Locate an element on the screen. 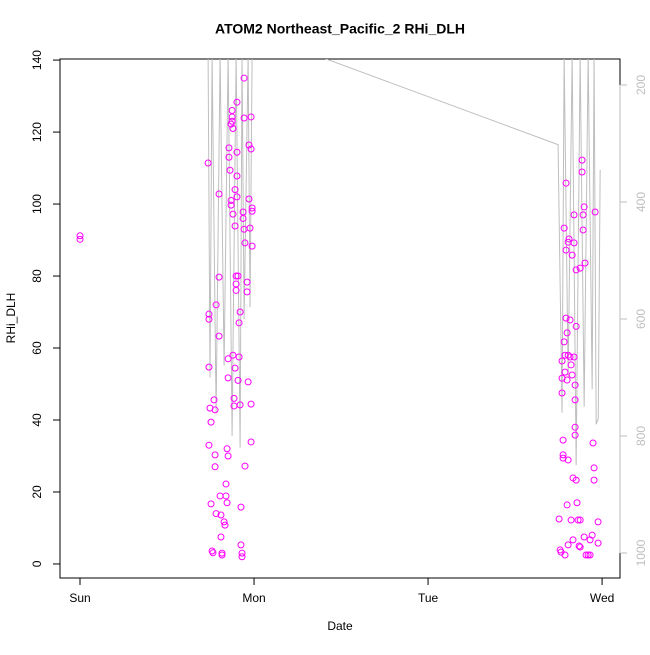 Image resolution: width=650 pixels, height=655 pixels. x-tick-label: Tue is located at coordinates (428, 598).